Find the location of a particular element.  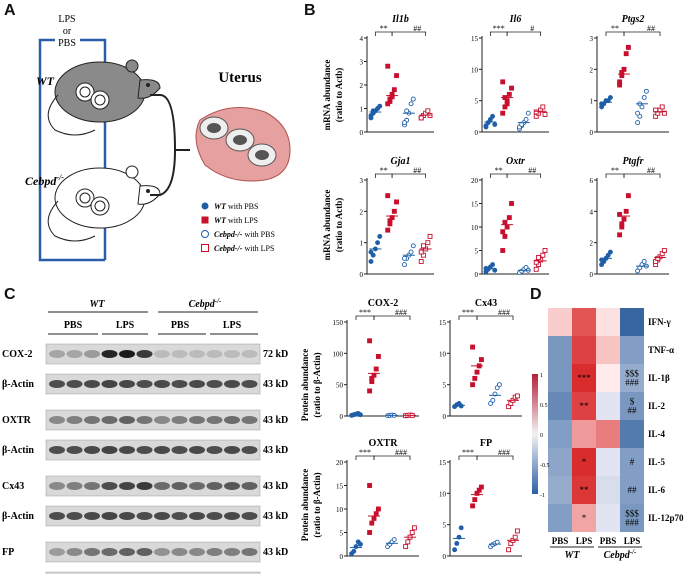

heatmap-row-label: IL-12p70 is located at coordinates (666, 518).